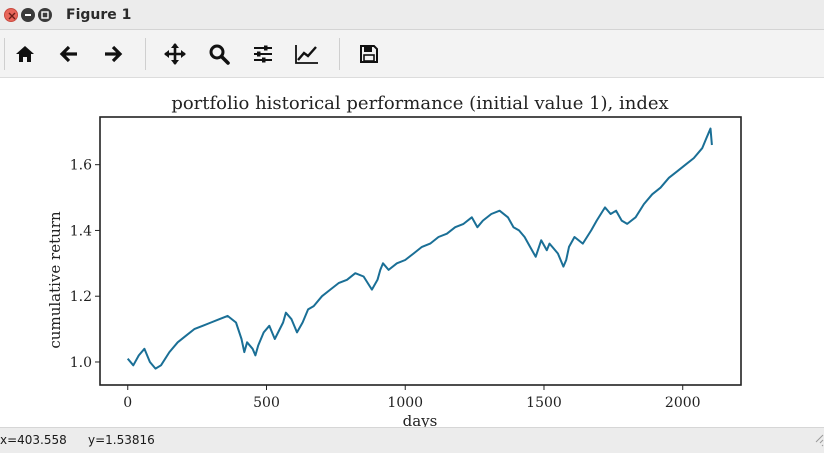 This screenshot has height=453, width=824. What do you see at coordinates (81, 166) in the screenshot?
I see `y-tick-label: 1.6` at bounding box center [81, 166].